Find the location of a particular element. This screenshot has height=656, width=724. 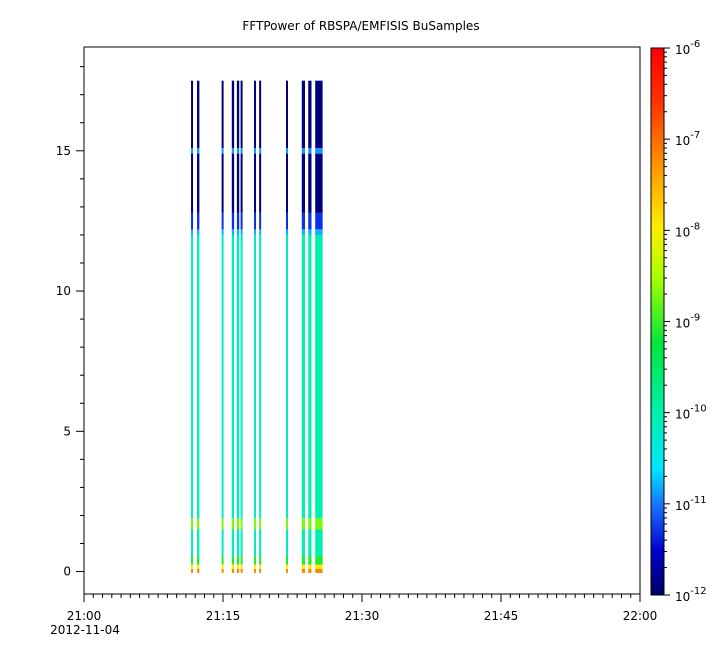

colorbar is located at coordinates (657, 321).